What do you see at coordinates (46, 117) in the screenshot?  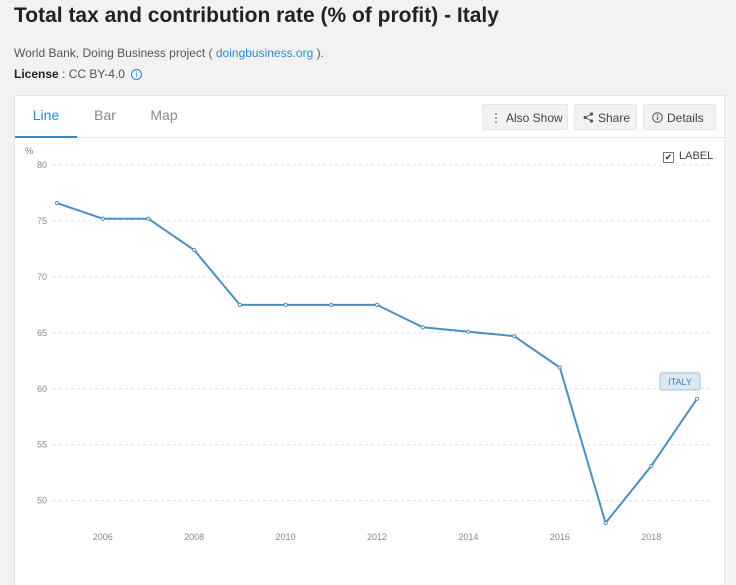 I see `tab-line: Line` at bounding box center [46, 117].